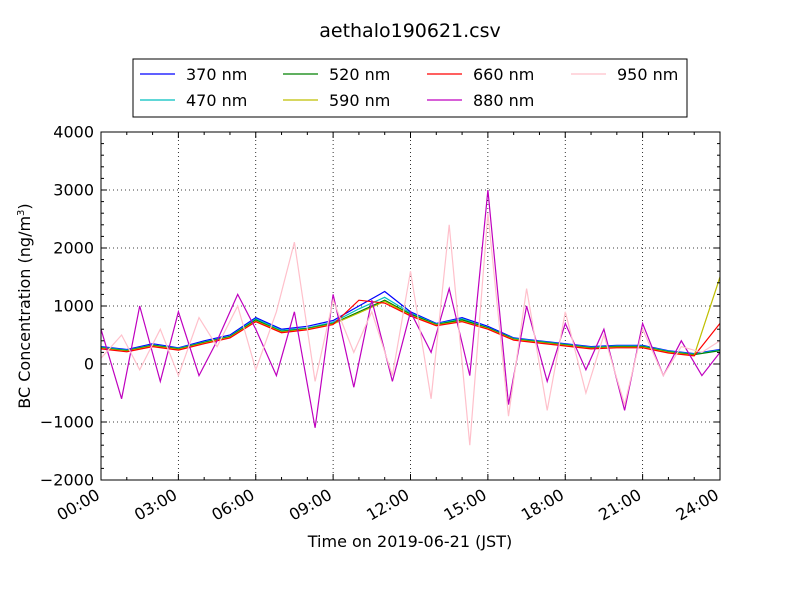  What do you see at coordinates (310, 505) in the screenshot?
I see `x-tick-label: 09:00` at bounding box center [310, 505].